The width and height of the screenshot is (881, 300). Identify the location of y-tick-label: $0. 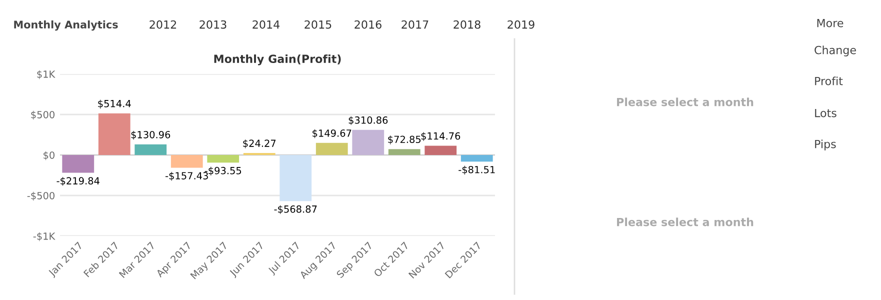
(49, 155).